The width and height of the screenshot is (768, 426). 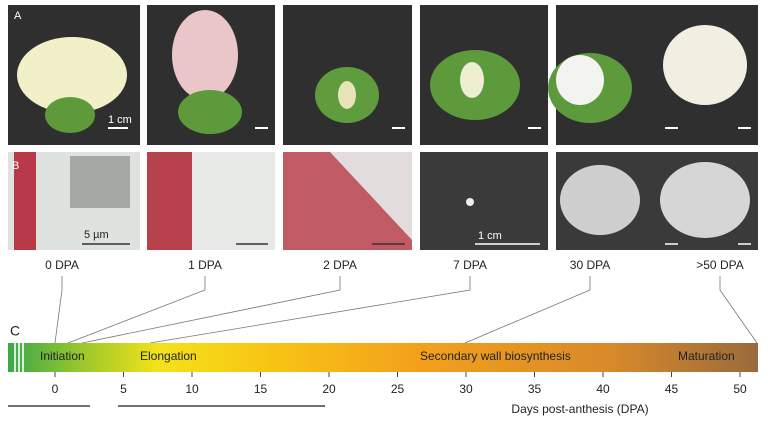 I want to click on tick-label: 50, so click(x=740, y=389).